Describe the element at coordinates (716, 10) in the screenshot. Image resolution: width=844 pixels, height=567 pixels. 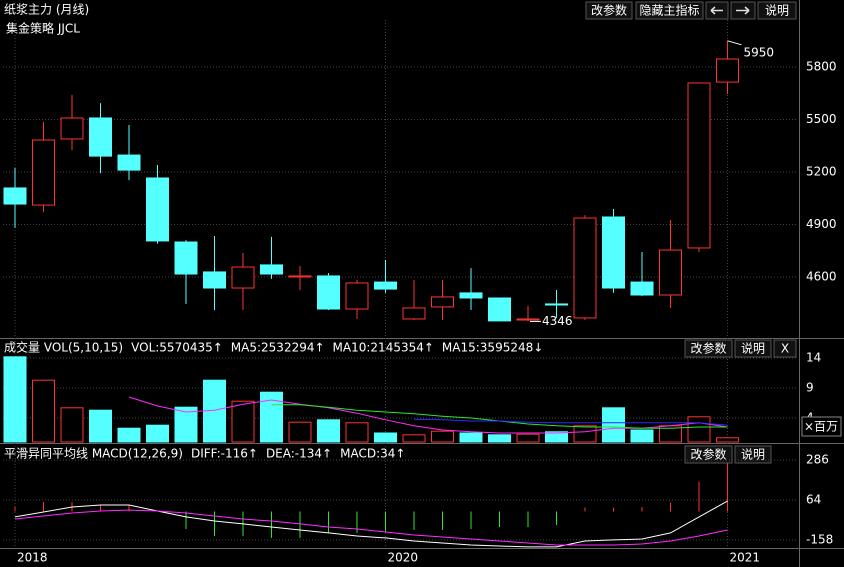
I see `left-arrow-icon` at that location.